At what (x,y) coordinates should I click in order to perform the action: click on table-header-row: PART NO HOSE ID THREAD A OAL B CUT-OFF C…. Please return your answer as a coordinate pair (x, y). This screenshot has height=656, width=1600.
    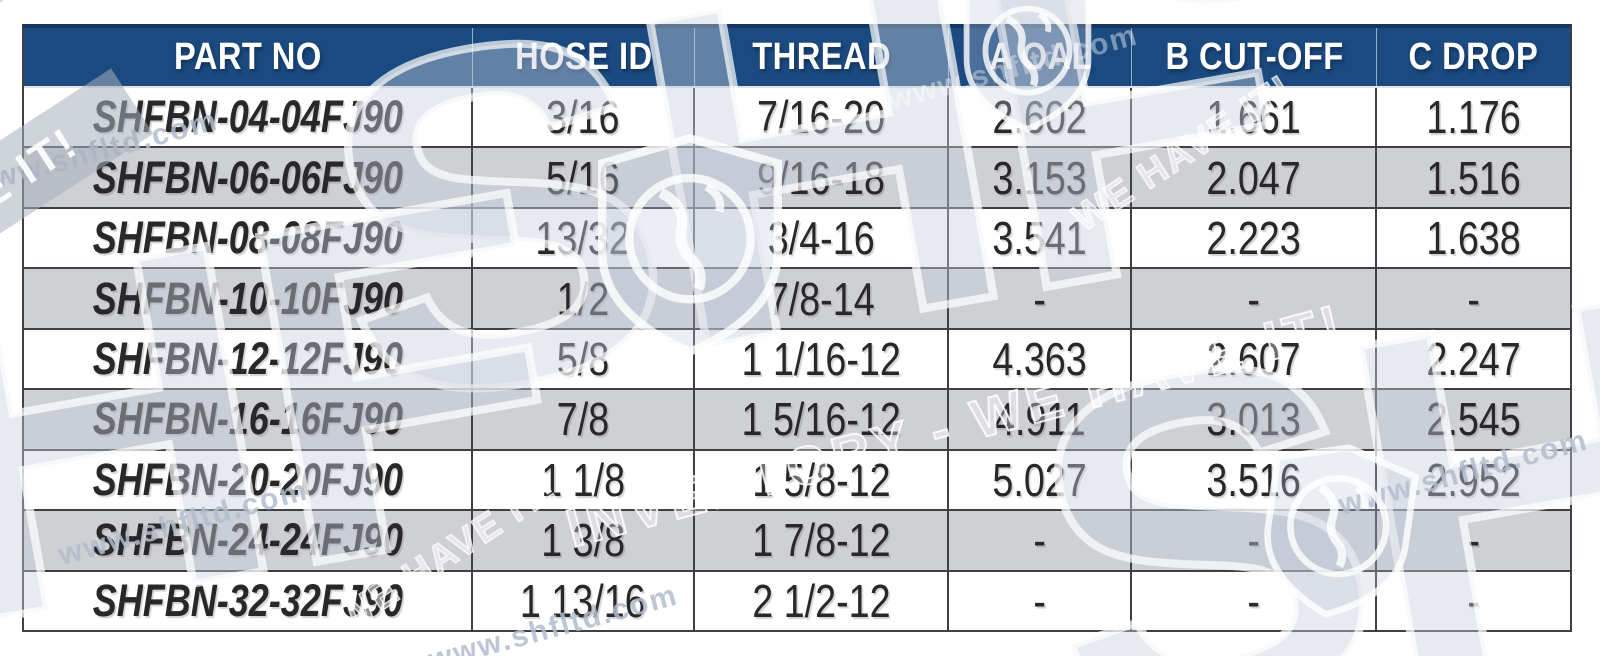
    Looking at the image, I should click on (797, 58).